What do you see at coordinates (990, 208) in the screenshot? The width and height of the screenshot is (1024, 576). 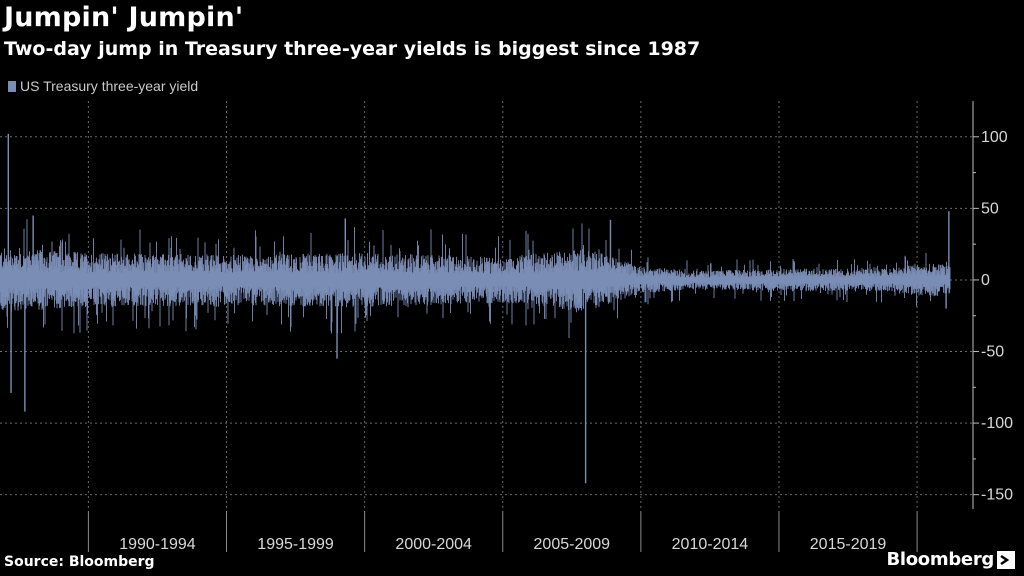 I see `y-tick-label: 50` at bounding box center [990, 208].